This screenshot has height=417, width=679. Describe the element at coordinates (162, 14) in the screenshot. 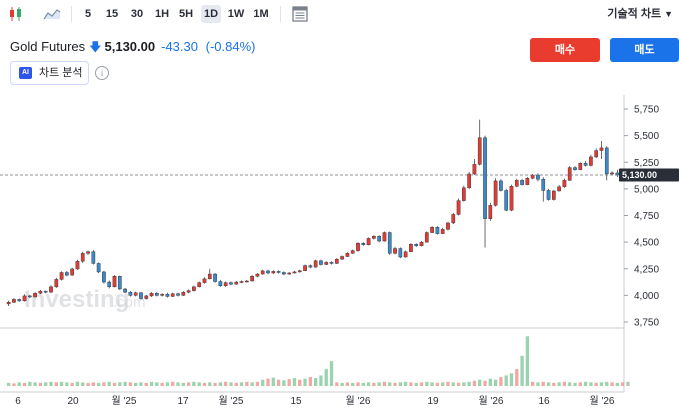

I see `timeframe-1h: 1H` at that location.